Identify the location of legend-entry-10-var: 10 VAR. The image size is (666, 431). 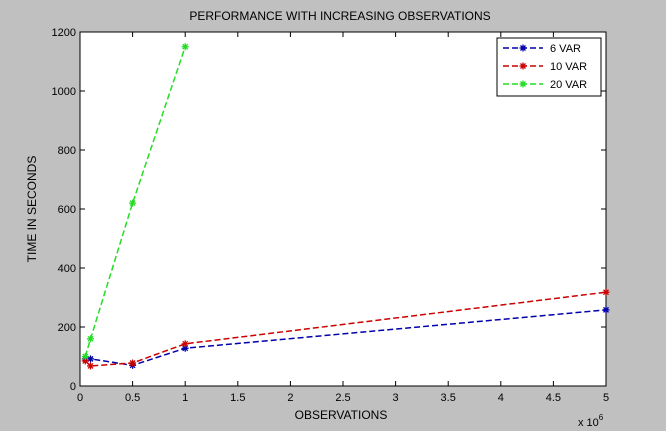
(545, 67).